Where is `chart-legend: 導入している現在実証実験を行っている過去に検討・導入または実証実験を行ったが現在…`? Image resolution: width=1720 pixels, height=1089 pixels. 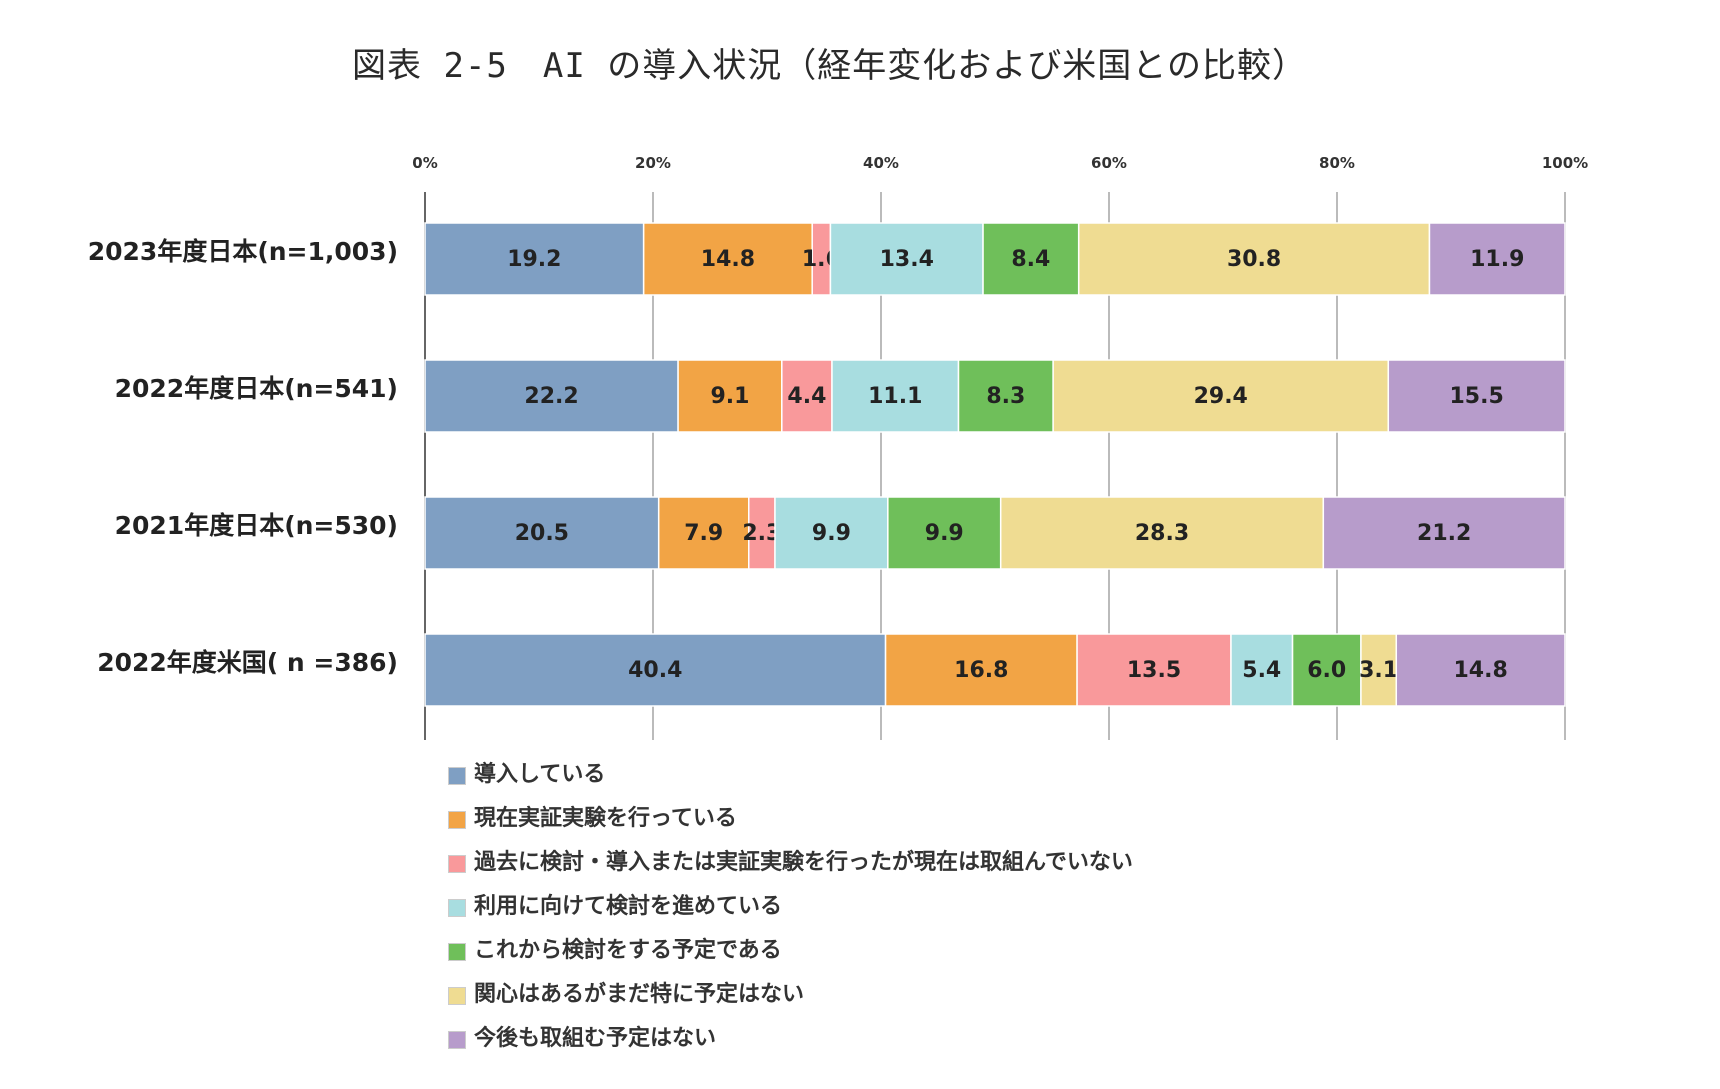 chart-legend: 導入している現在実証実験を行っている過去に検討・導入または実証実験を行ったが現在… is located at coordinates (790, 904).